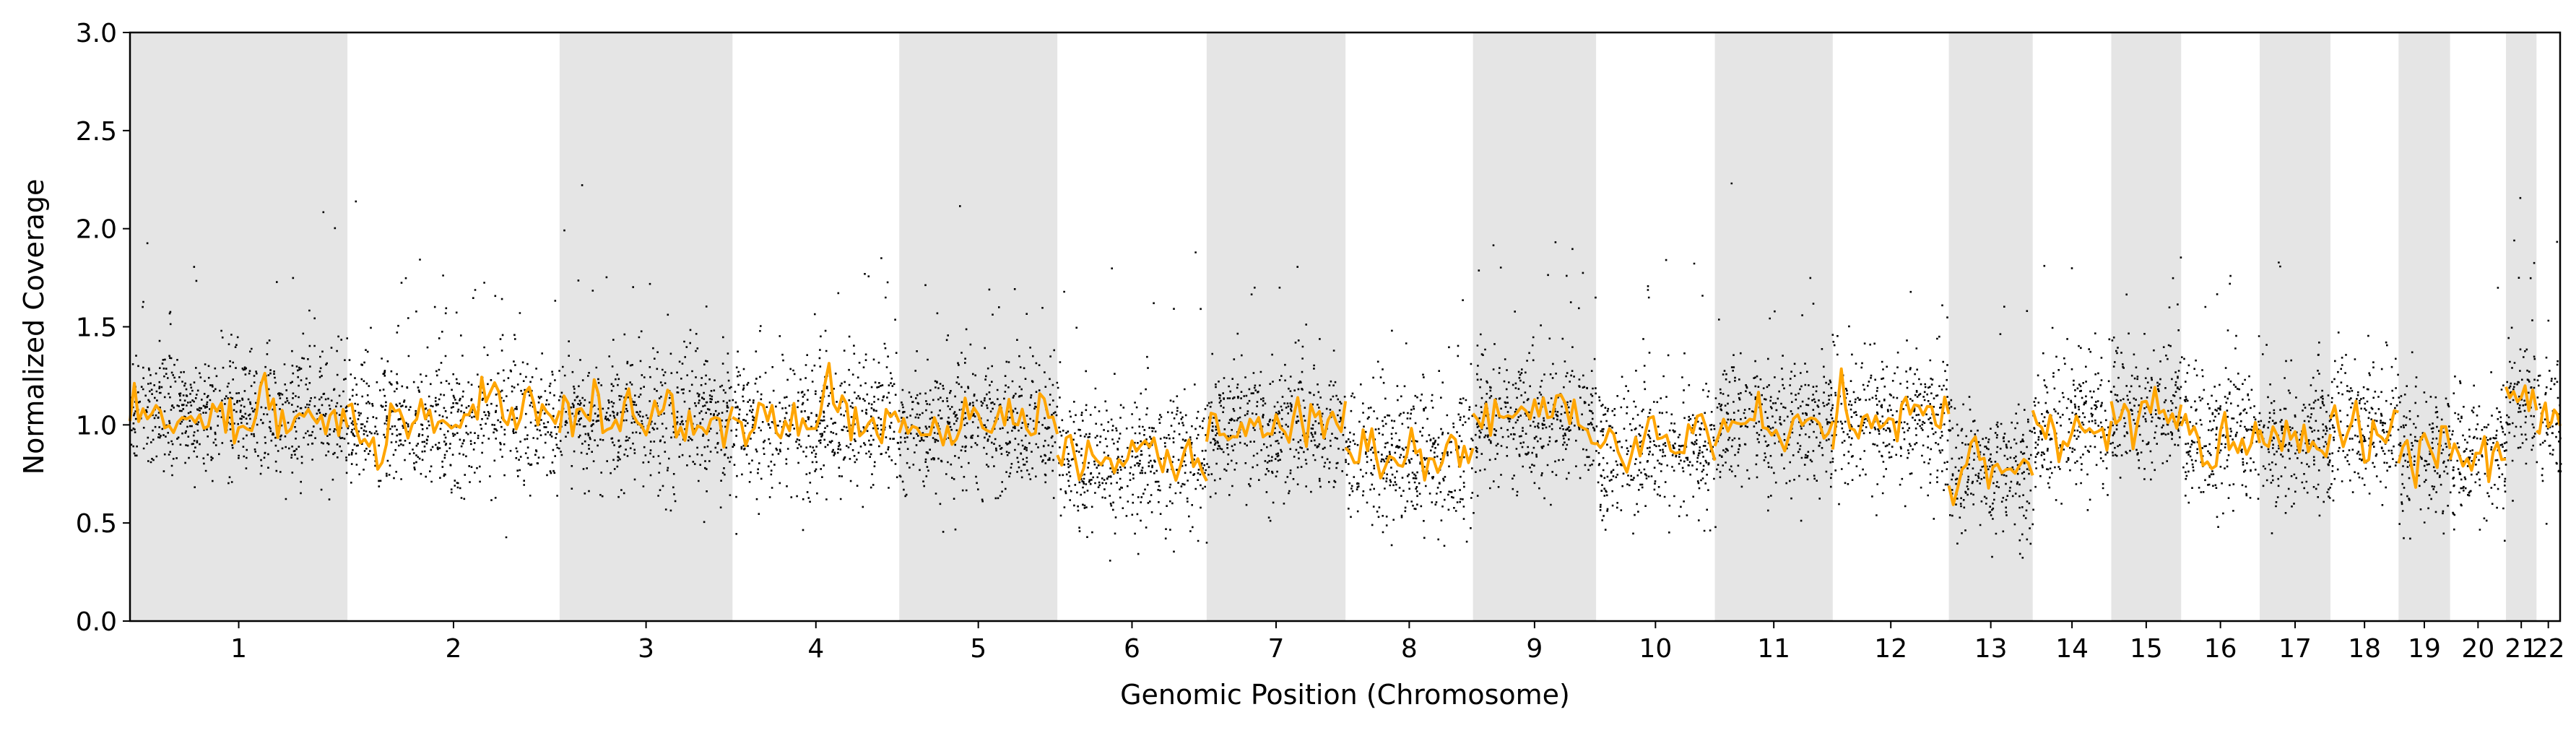  I want to click on x-tick-label: 7, so click(1276, 649).